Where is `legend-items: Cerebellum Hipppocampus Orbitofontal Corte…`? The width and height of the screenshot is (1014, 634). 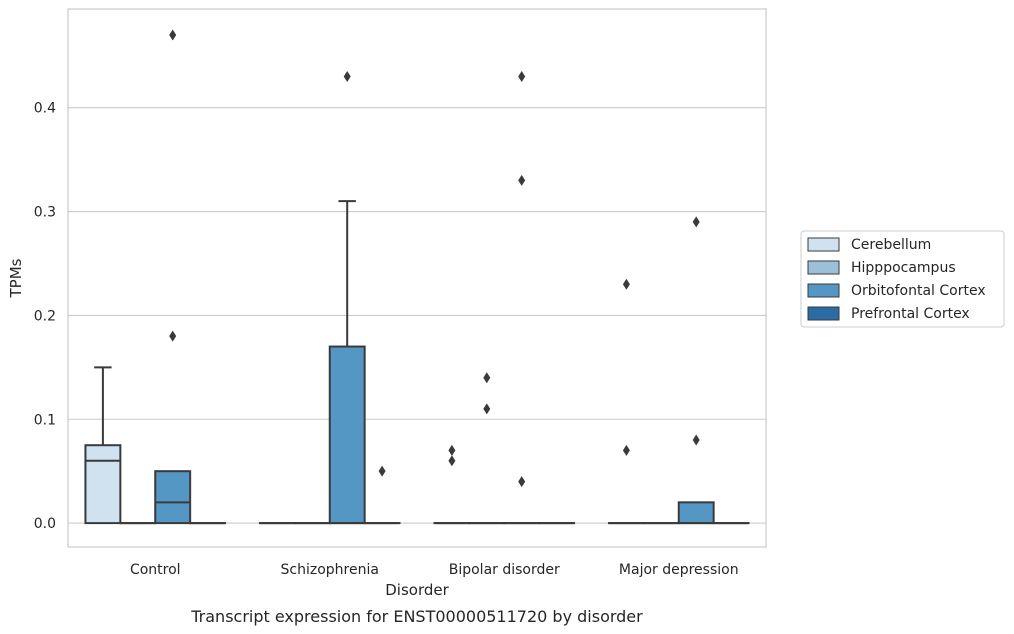 legend-items: Cerebellum Hipppocampus Orbitofontal Corte… is located at coordinates (896, 279).